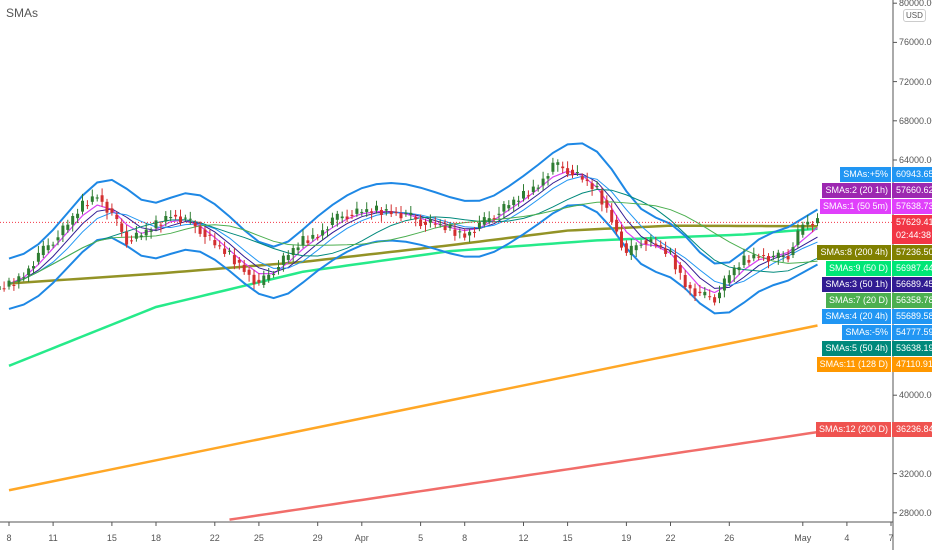 Image resolution: width=932 pixels, height=550 pixels. What do you see at coordinates (258, 538) in the screenshot?
I see `x-tick-label: 25` at bounding box center [258, 538].